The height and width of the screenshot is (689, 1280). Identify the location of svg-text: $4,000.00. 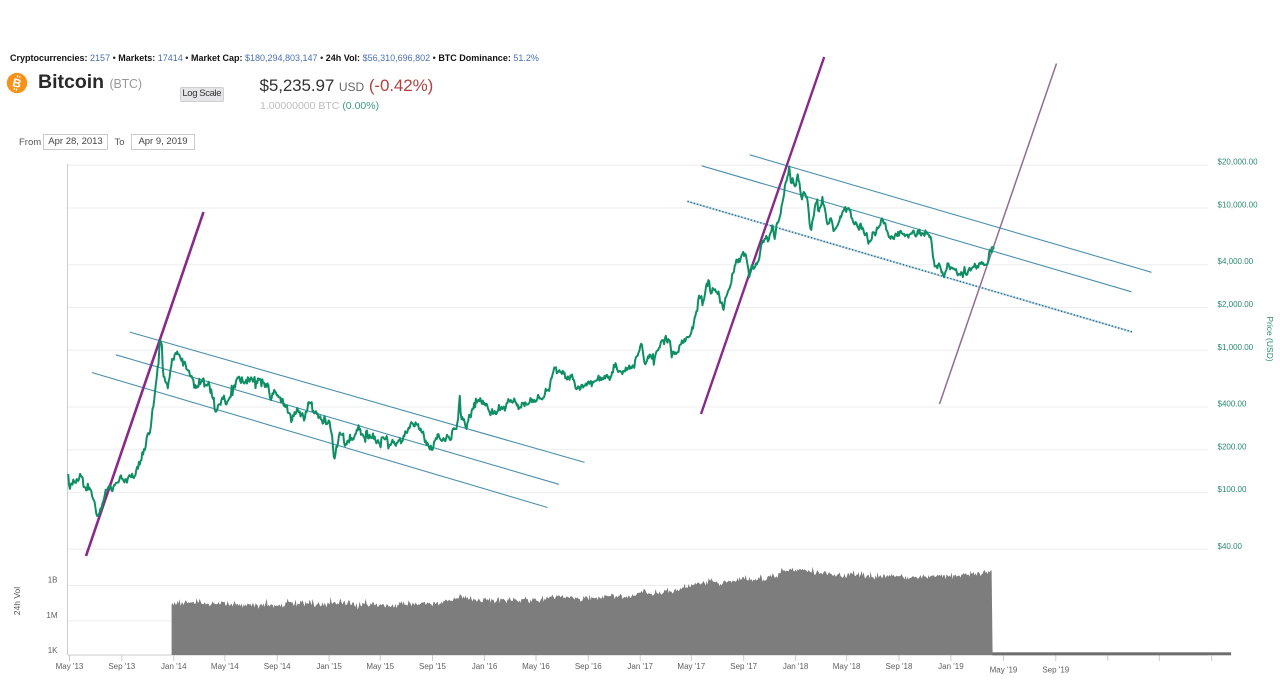
(1236, 261).